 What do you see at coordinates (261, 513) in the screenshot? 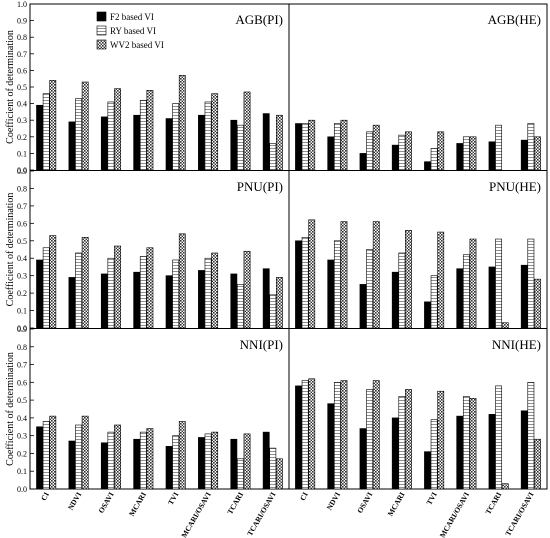
I see `x-tick-label: TCARI/OSAVI` at bounding box center [261, 513].